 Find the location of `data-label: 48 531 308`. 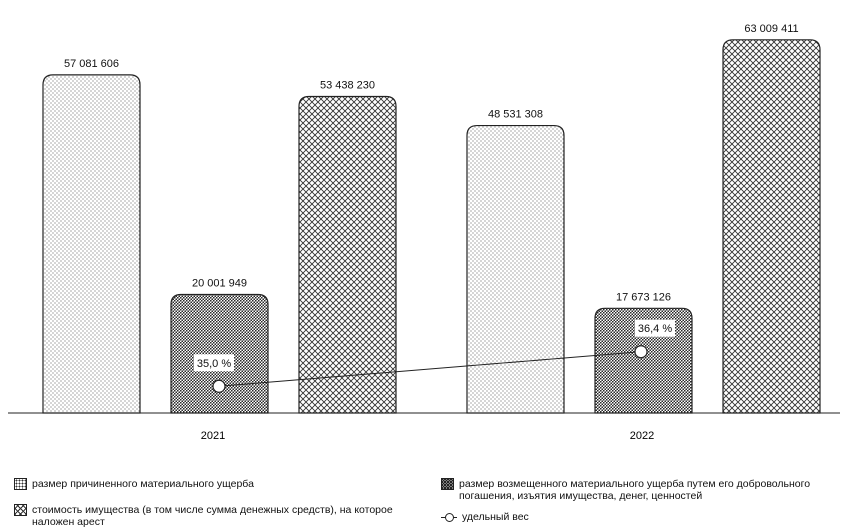

data-label: 48 531 308 is located at coordinates (515, 115).